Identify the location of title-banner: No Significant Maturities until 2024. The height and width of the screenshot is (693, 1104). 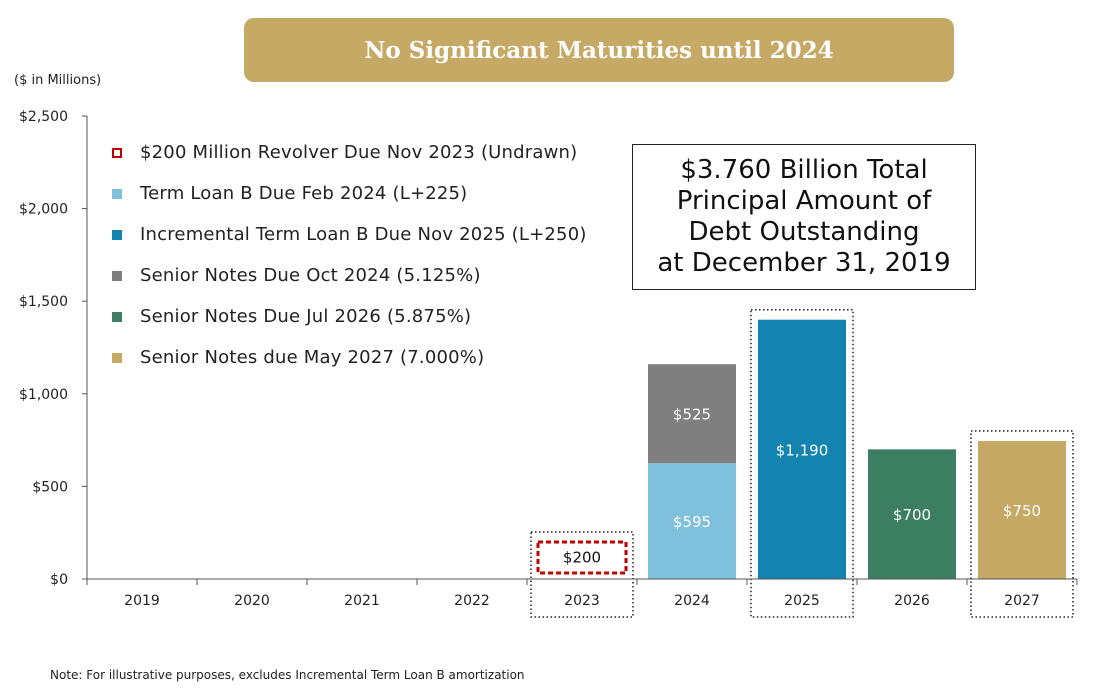
(599, 50).